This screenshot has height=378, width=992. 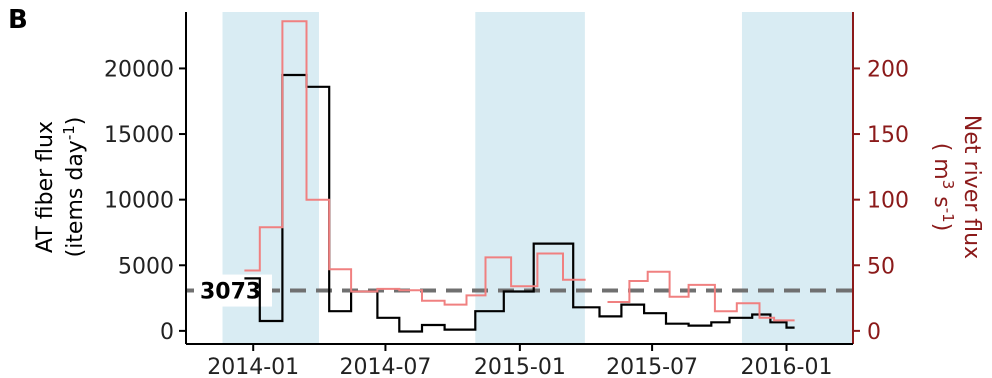 I want to click on x-tick-label-2015-07: 2015-07, so click(x=652, y=366).